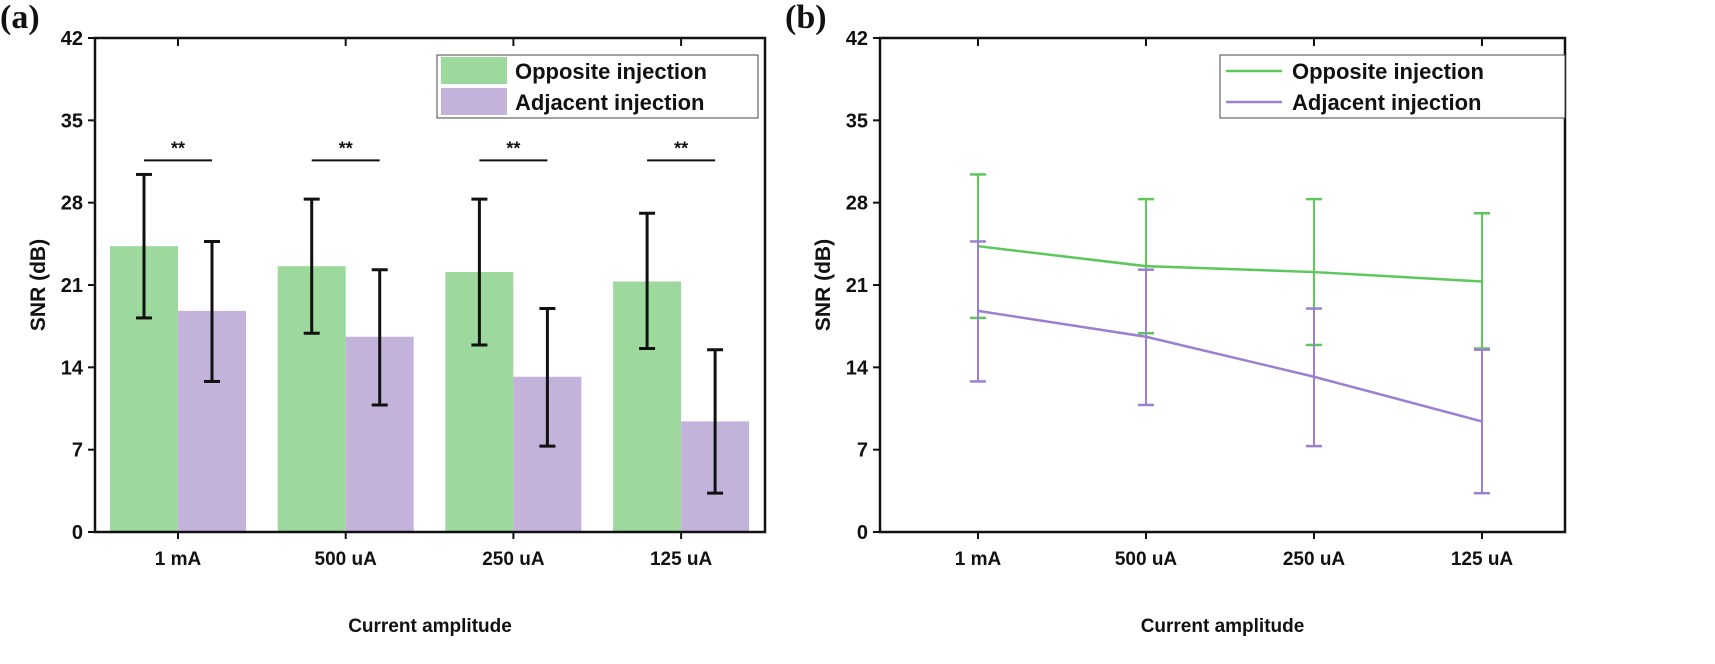 This screenshot has width=1715, height=664. I want to click on legend-box, so click(1392, 86).